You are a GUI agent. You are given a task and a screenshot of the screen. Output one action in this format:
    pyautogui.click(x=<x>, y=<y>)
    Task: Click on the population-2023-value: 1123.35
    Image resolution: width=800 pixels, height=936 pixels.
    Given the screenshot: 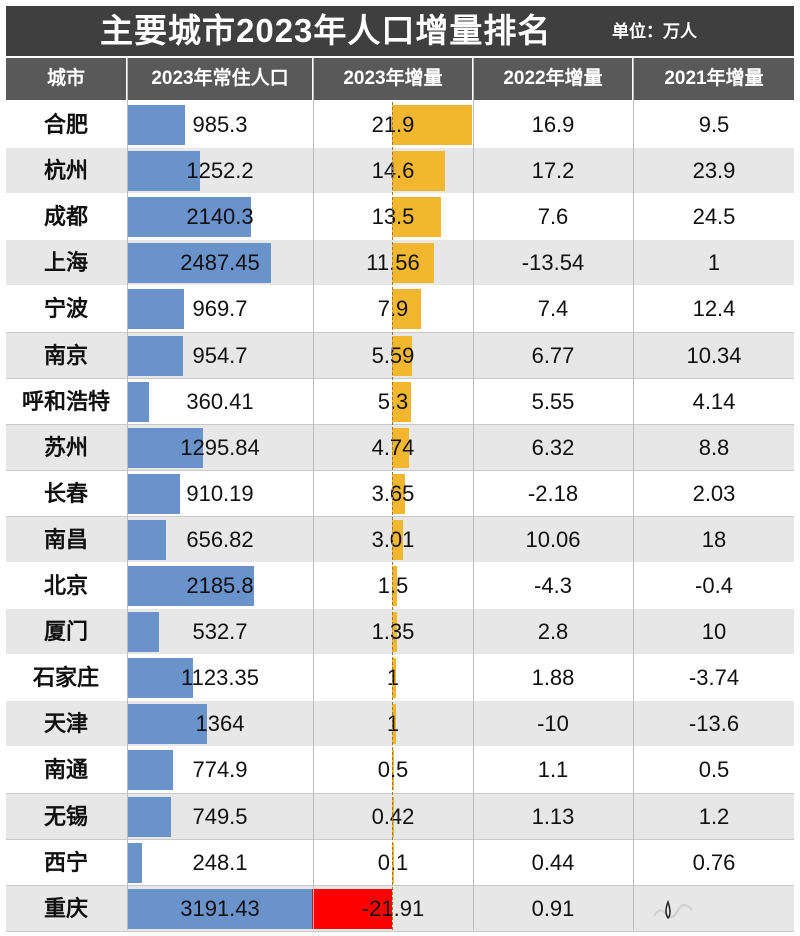 What is the action you would take?
    pyautogui.click(x=220, y=678)
    